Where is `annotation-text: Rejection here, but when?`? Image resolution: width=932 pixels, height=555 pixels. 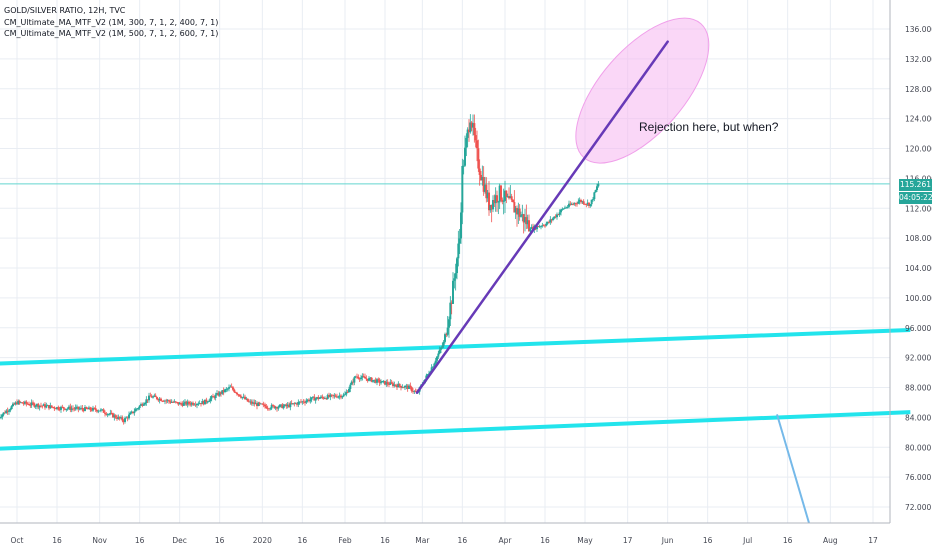
annotation-text: Rejection here, but when? is located at coordinates (709, 127).